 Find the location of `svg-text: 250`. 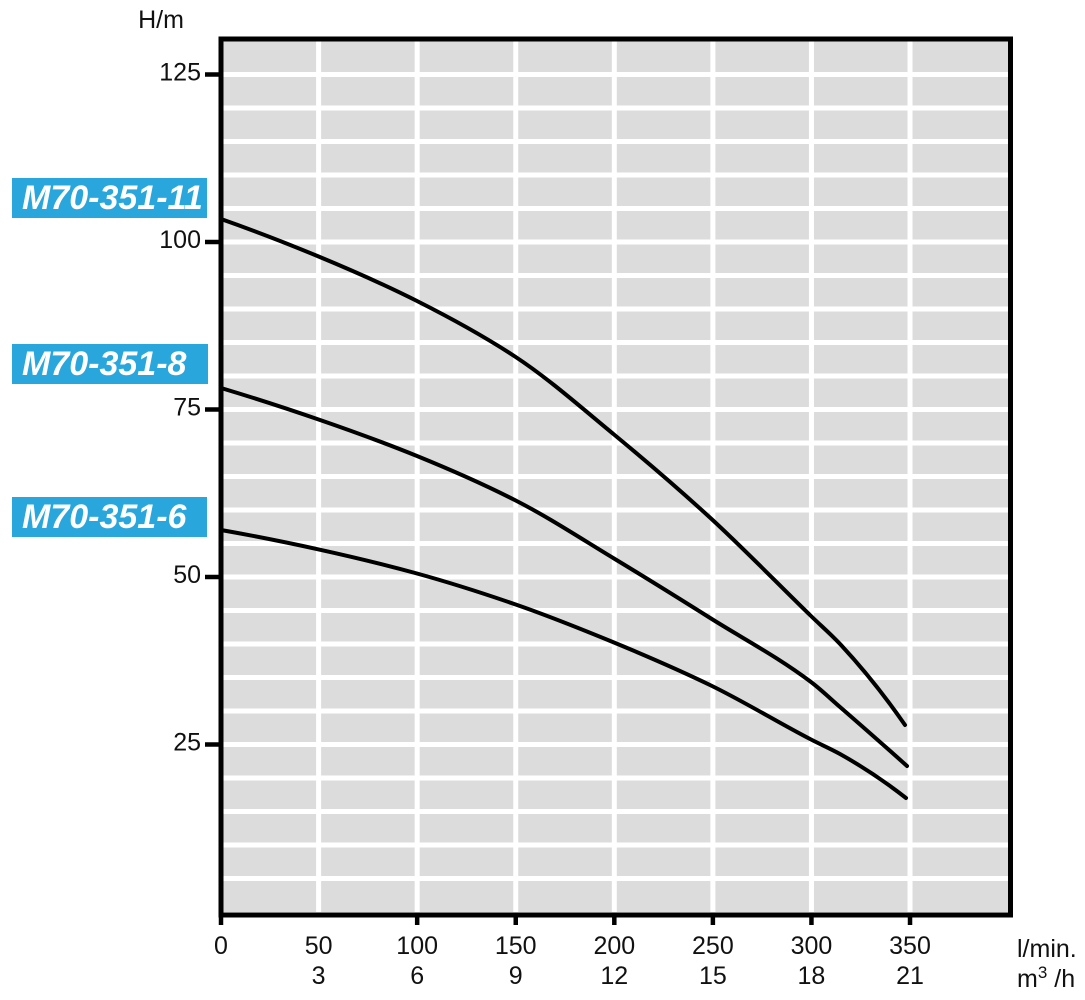

svg-text: 250 is located at coordinates (713, 946).